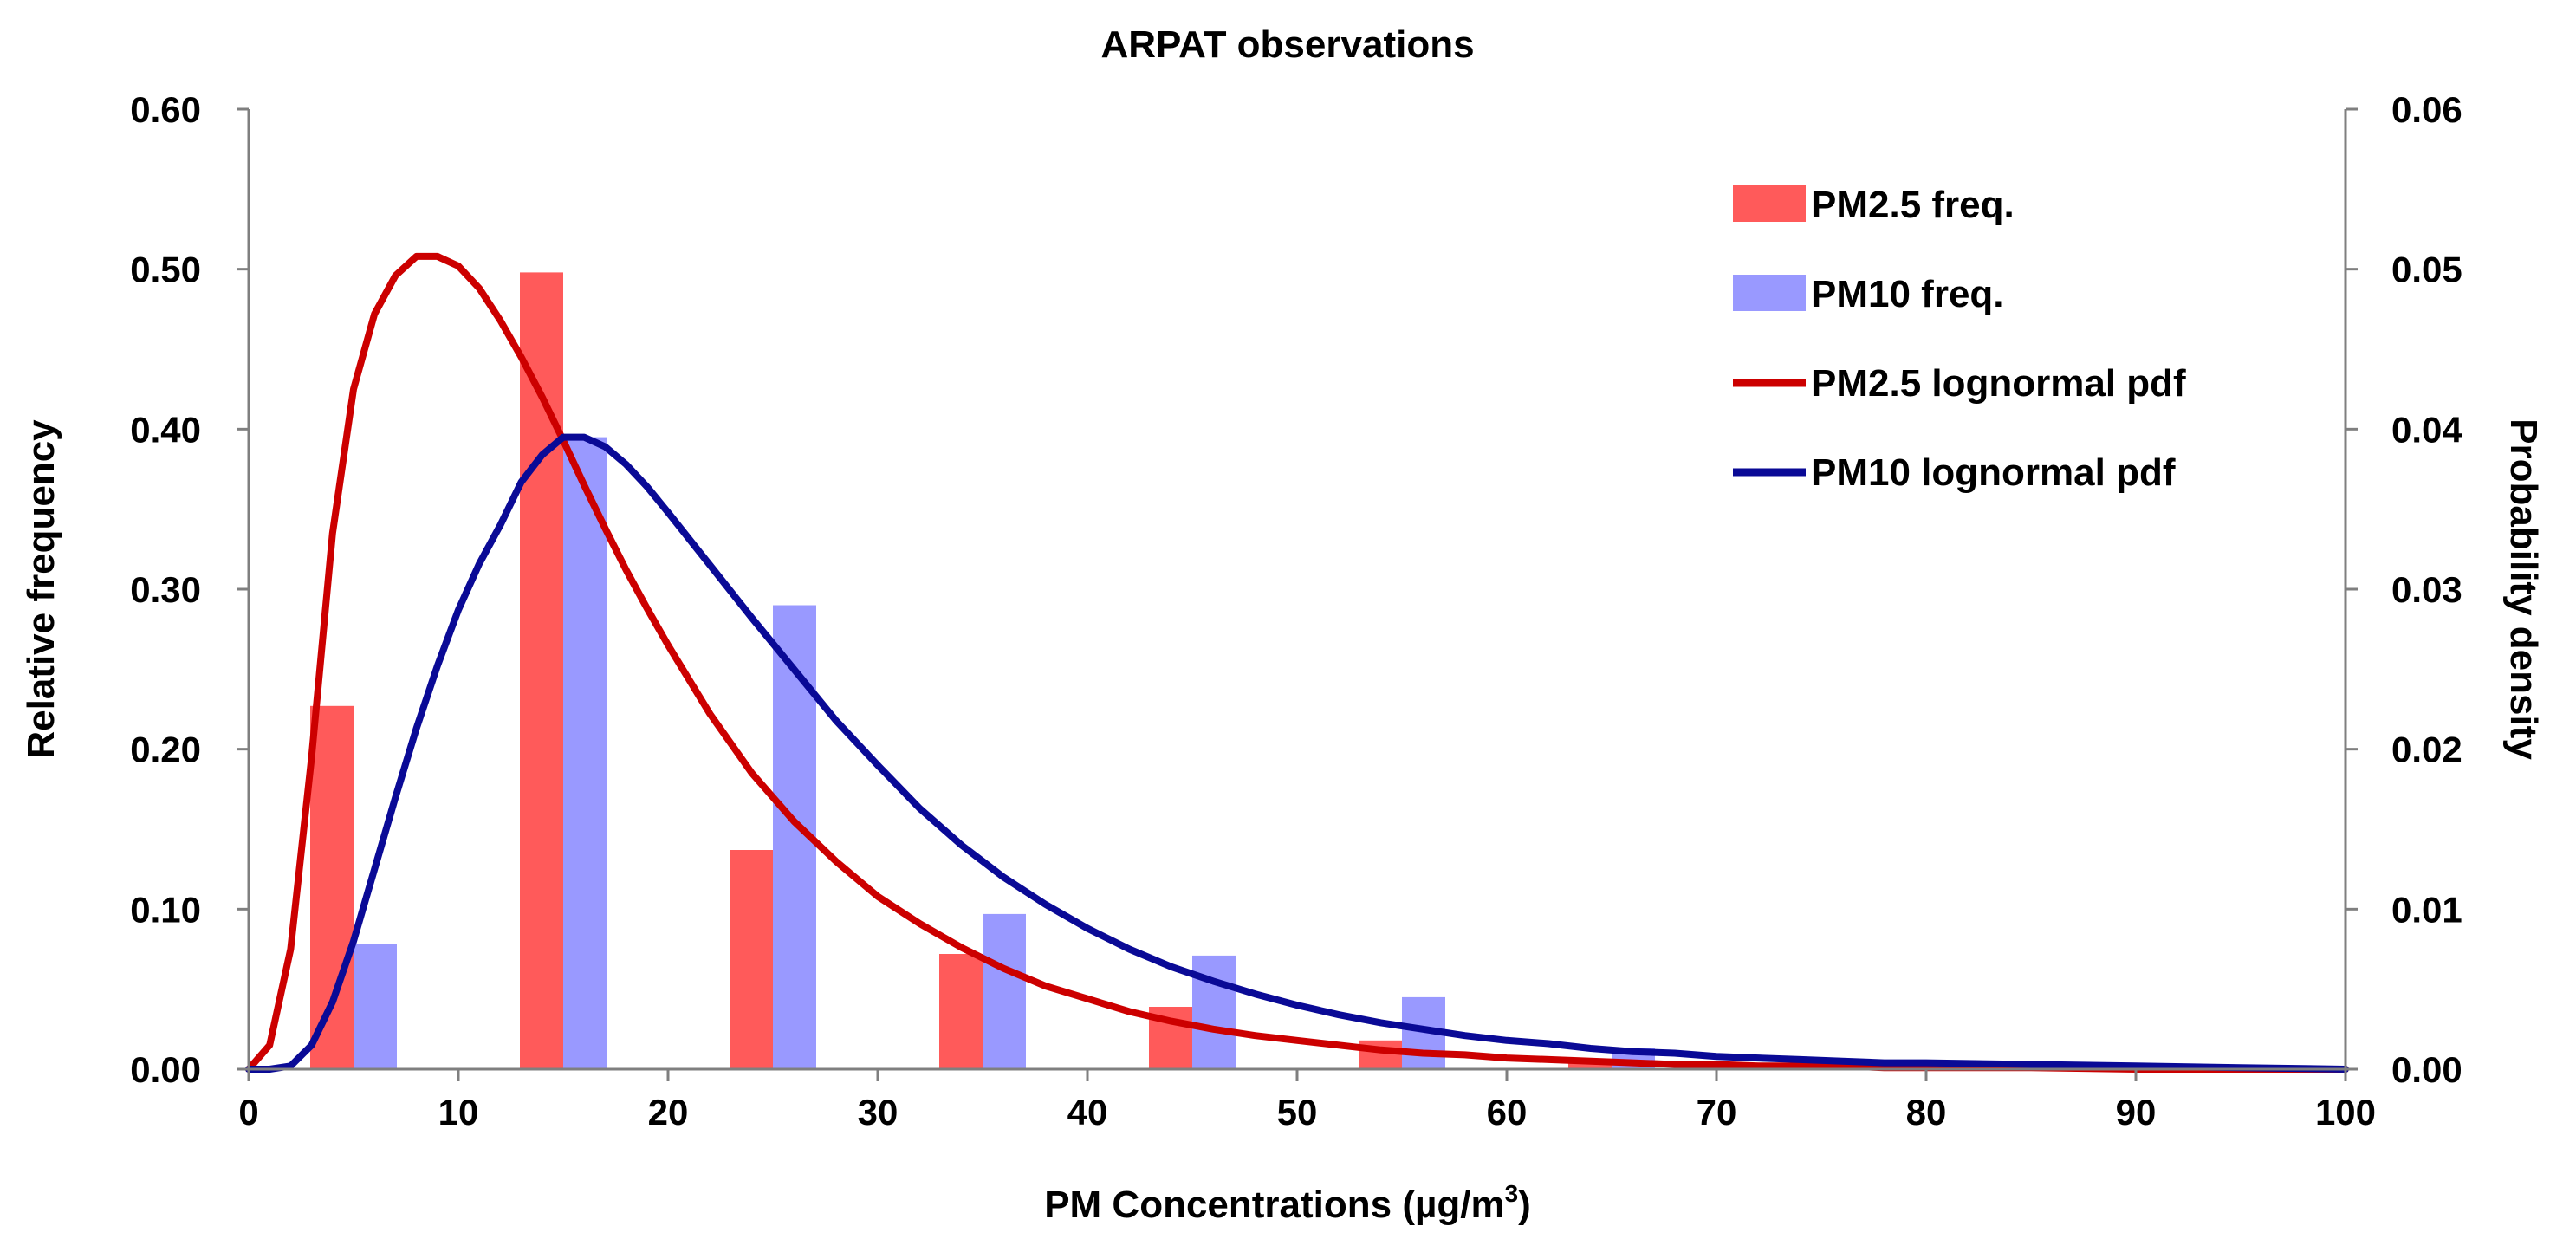 The width and height of the screenshot is (2576, 1252). What do you see at coordinates (1769, 293) in the screenshot?
I see `legend-swatch-pm10-freq` at bounding box center [1769, 293].